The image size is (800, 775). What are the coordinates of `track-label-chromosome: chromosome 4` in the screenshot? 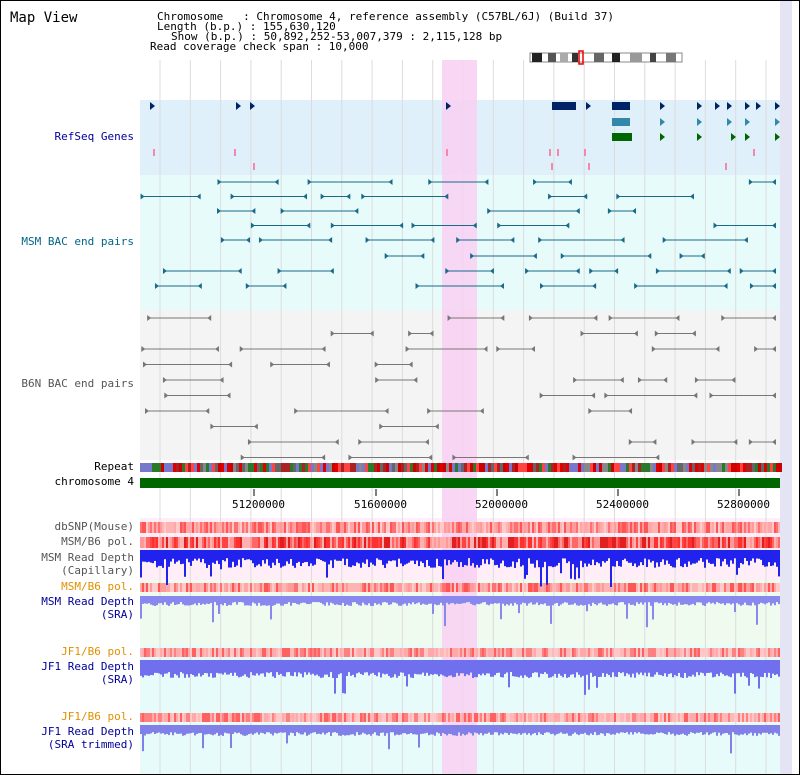 It's located at (94, 481).